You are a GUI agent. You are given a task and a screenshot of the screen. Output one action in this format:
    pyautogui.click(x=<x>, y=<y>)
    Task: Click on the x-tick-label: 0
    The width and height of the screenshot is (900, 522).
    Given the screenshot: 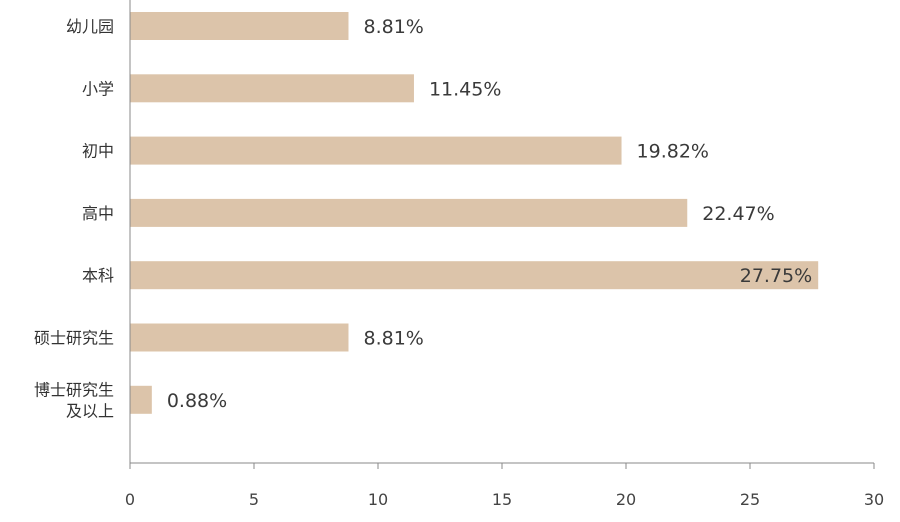 What is the action you would take?
    pyautogui.click(x=130, y=499)
    